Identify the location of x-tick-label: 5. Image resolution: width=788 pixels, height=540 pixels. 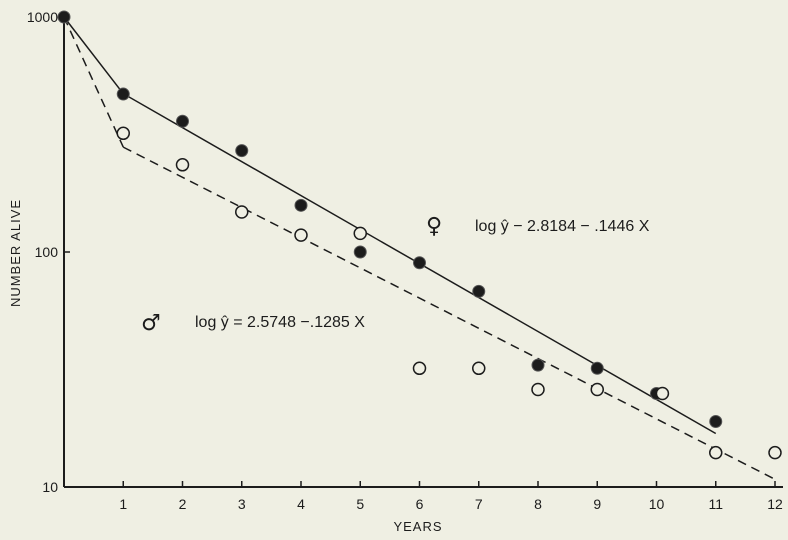
(360, 504).